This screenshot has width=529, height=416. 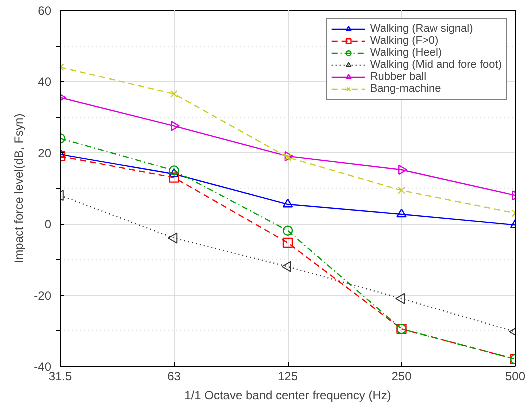 I want to click on legend-label: Walking (Mid and fore foot), so click(x=436, y=65).